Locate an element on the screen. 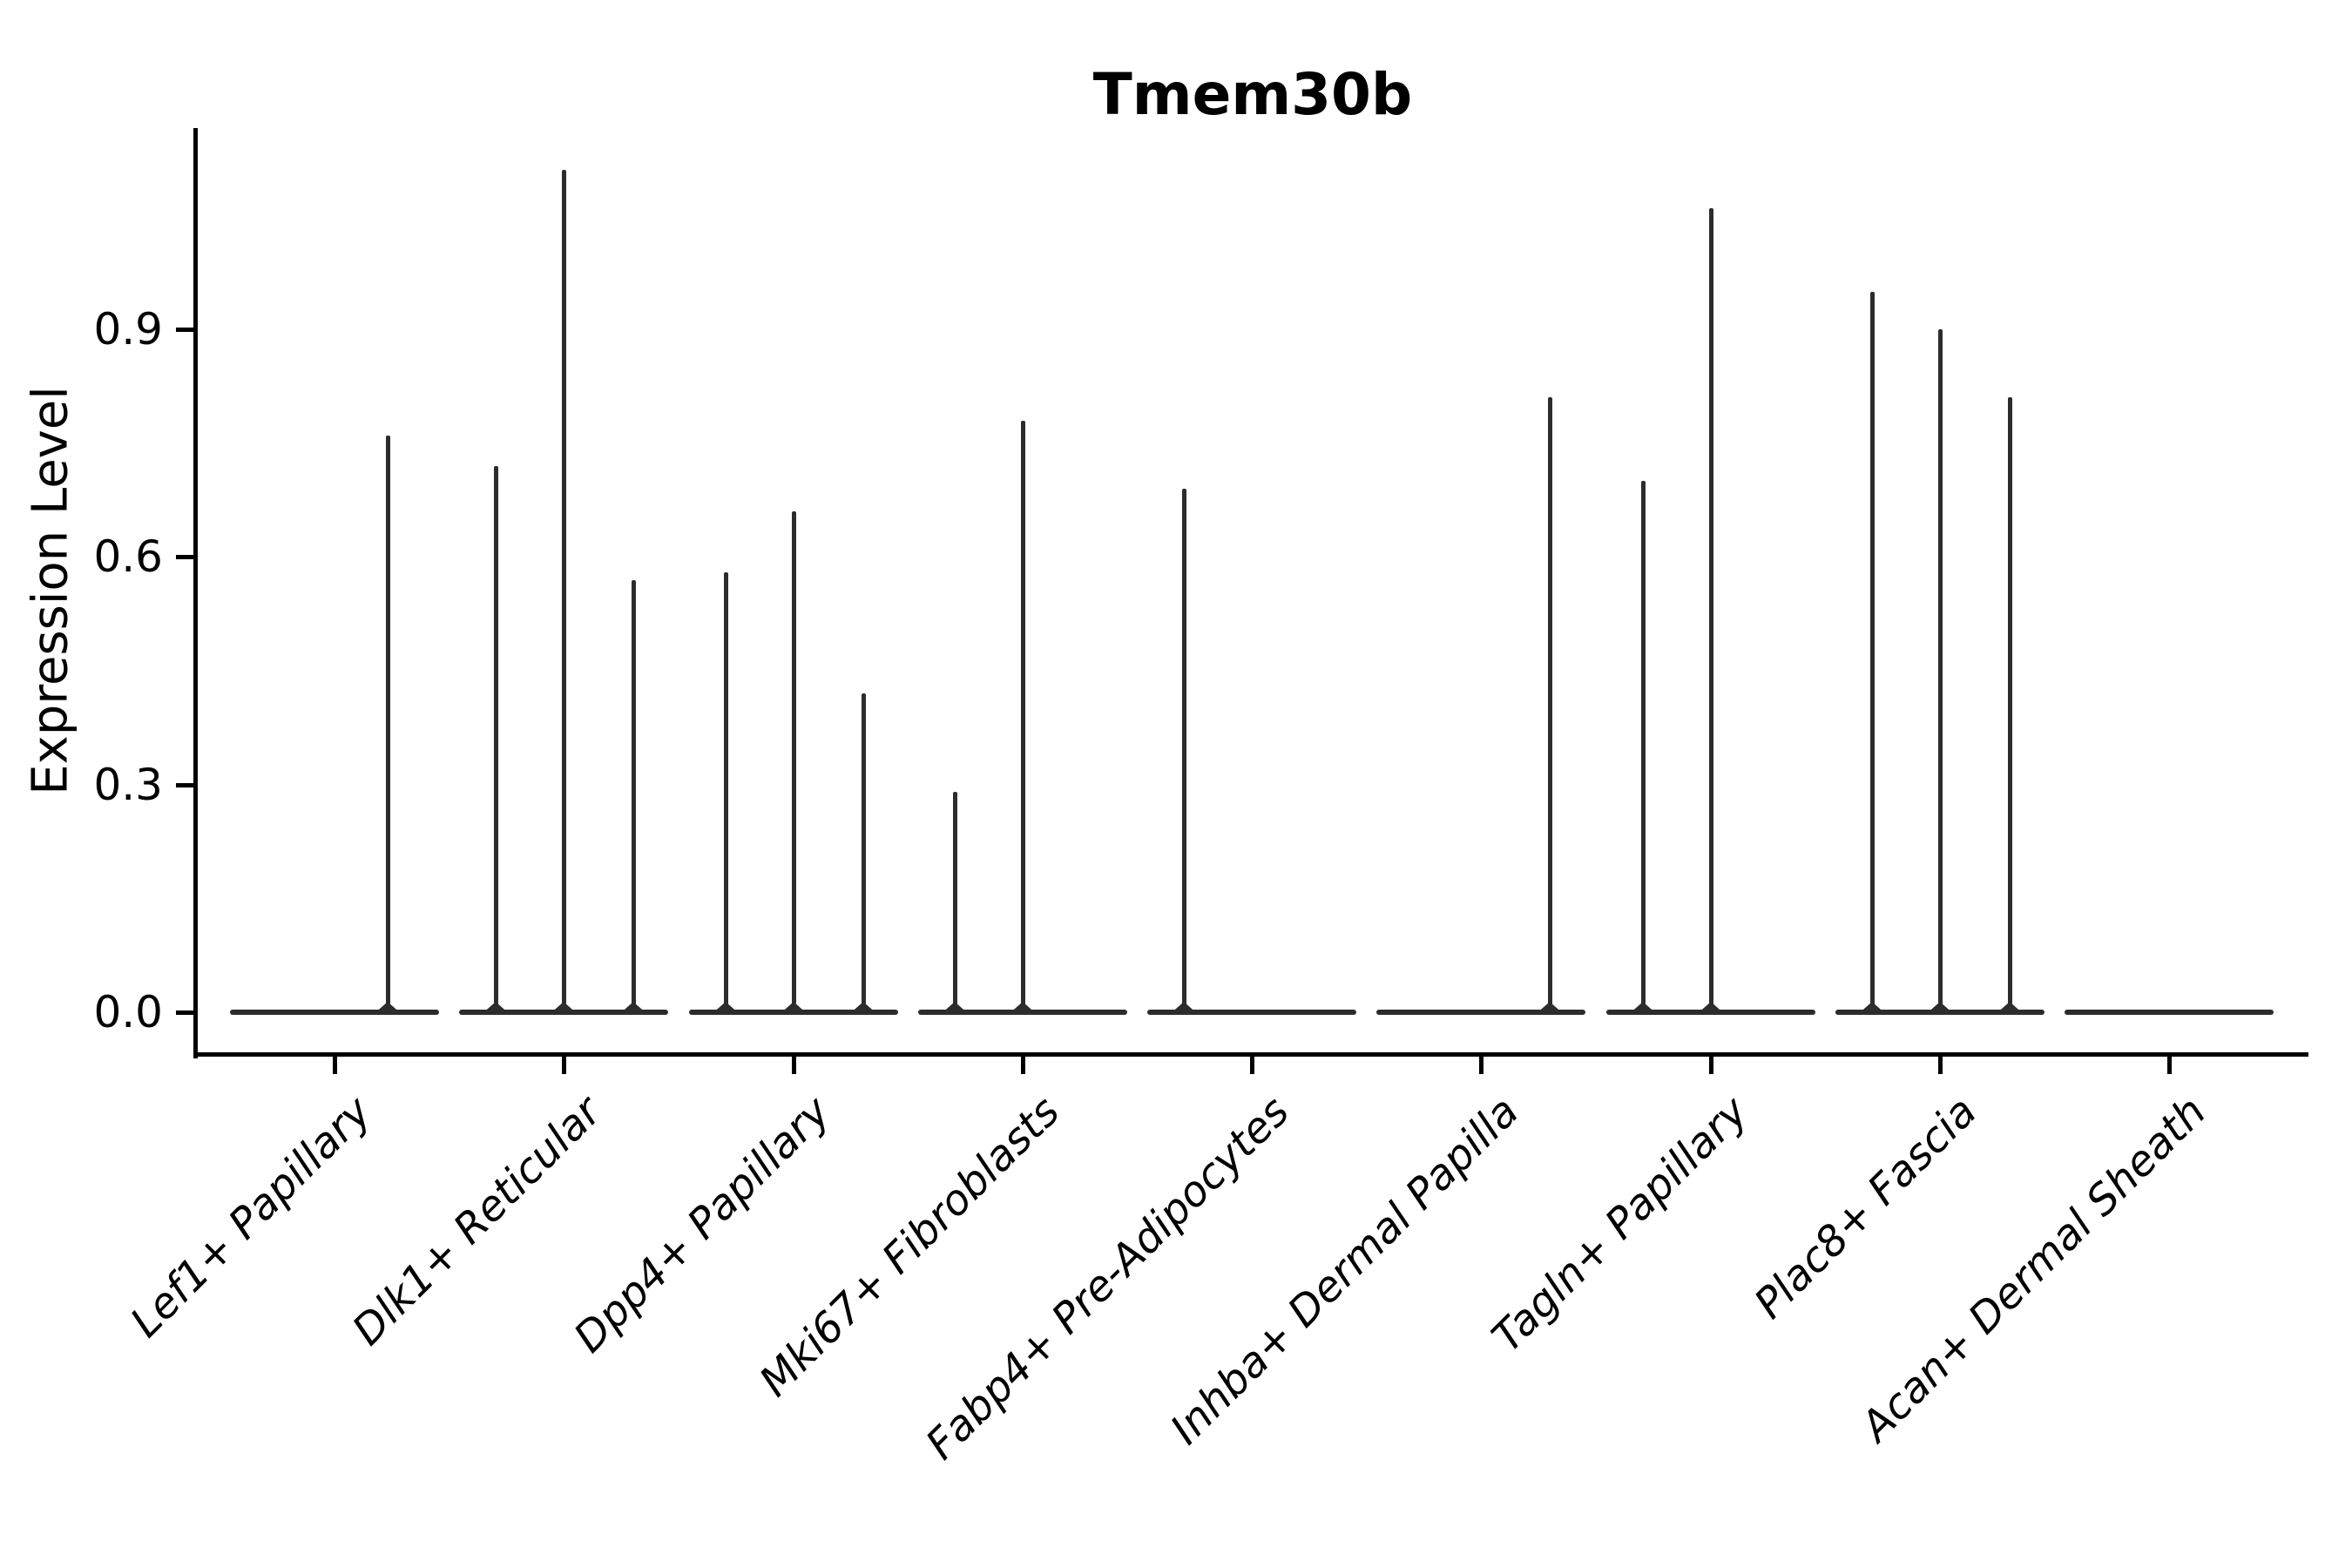  y-tick-label: 0.6 is located at coordinates (128, 557).